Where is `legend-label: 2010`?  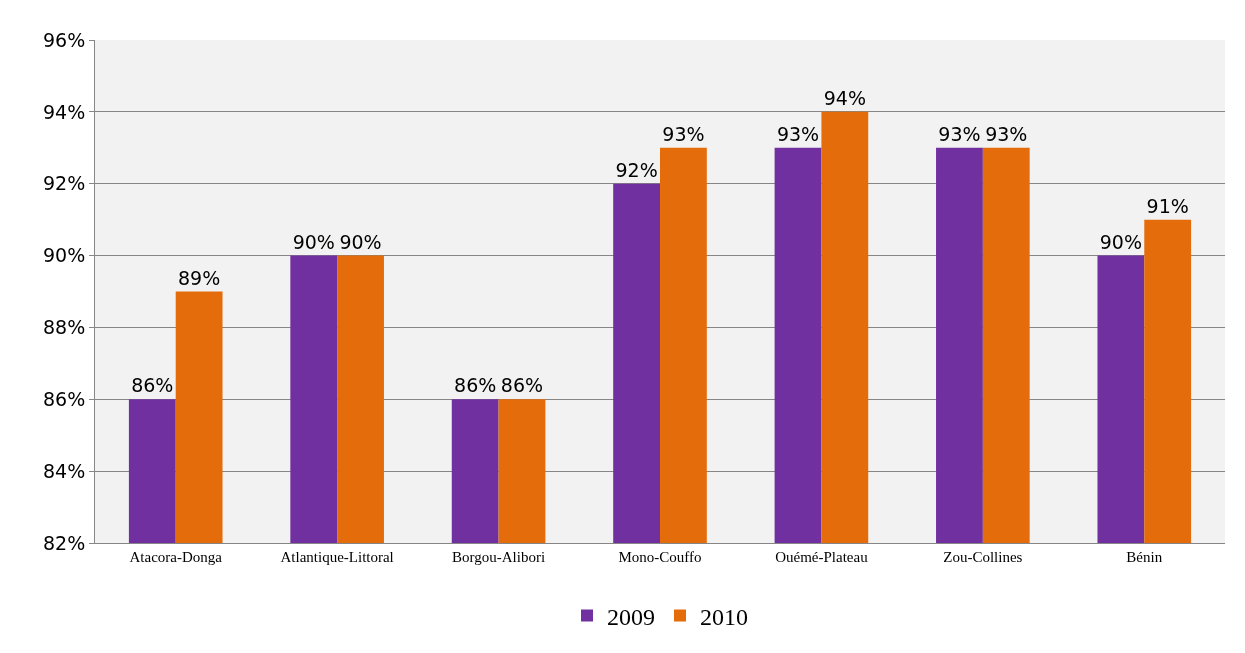
legend-label: 2010 is located at coordinates (724, 616).